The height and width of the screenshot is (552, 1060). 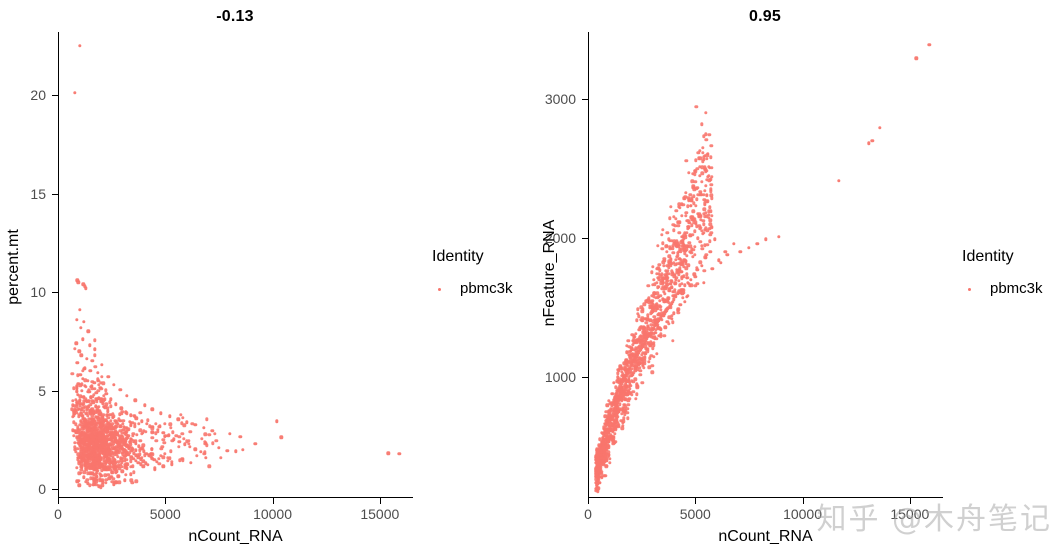 What do you see at coordinates (585, 378) in the screenshot?
I see `y-tick` at bounding box center [585, 378].